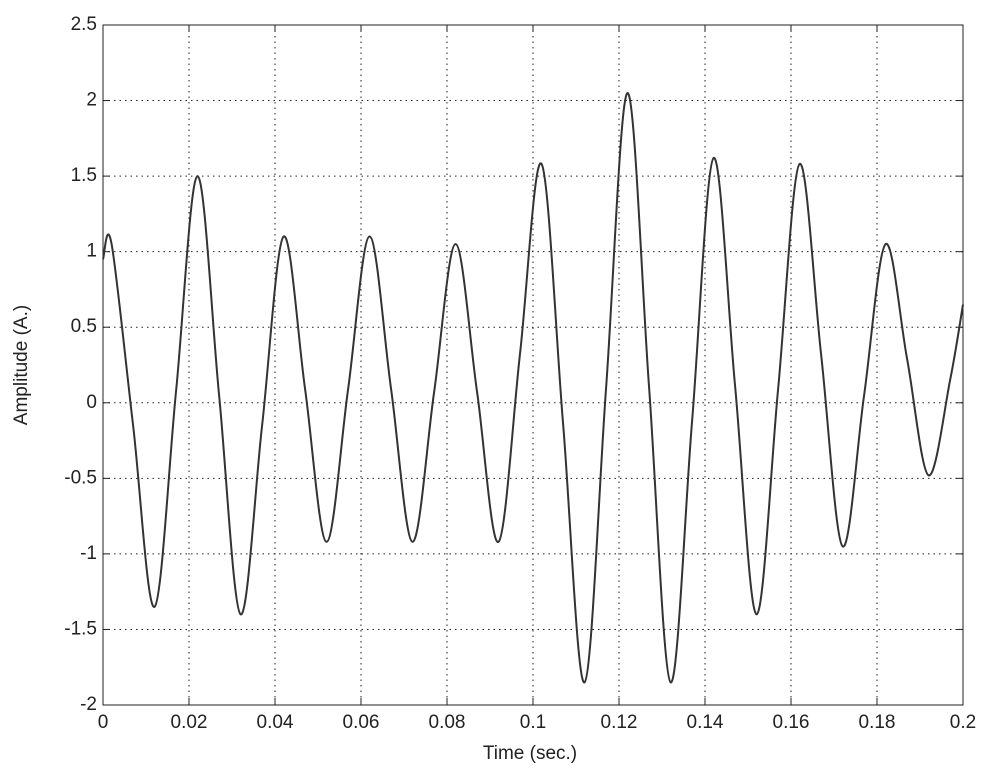 This screenshot has height=771, width=982. I want to click on x-tick-label: 0.18, so click(877, 722).